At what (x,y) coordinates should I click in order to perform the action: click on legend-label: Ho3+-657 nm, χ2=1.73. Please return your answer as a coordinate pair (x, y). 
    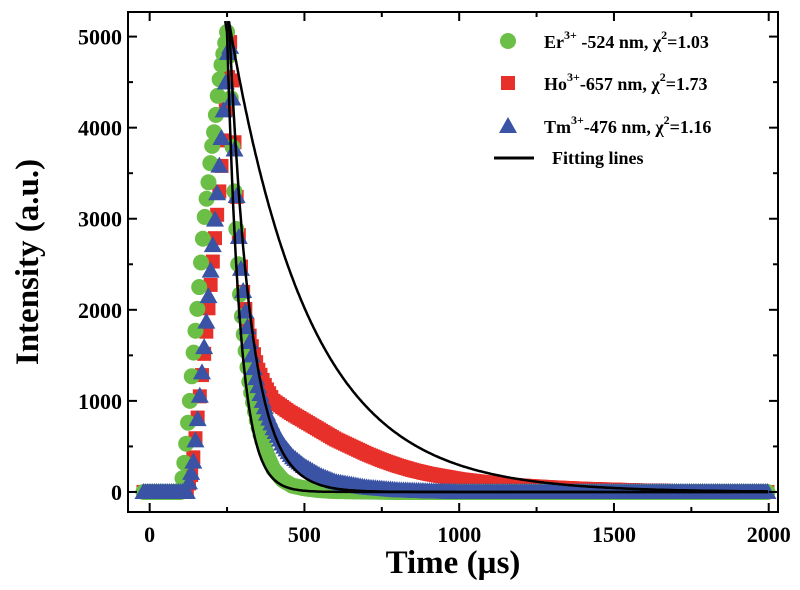
    Looking at the image, I should click on (625, 82).